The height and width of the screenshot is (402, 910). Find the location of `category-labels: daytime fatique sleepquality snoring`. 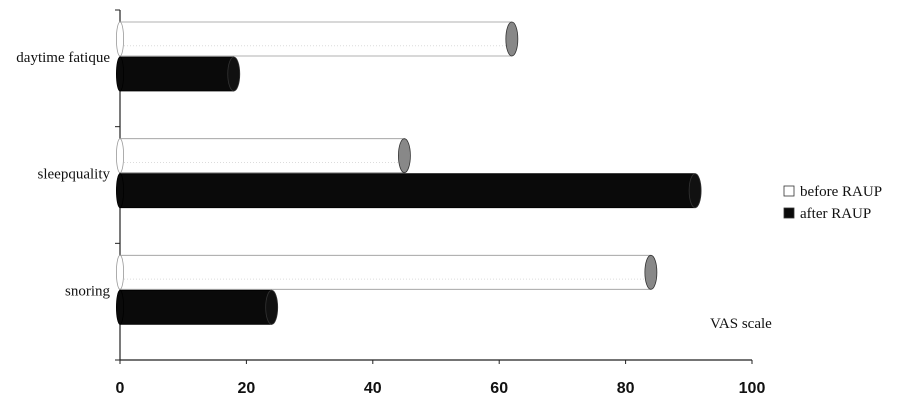

category-labels: daytime fatique sleepquality snoring is located at coordinates (63, 174).